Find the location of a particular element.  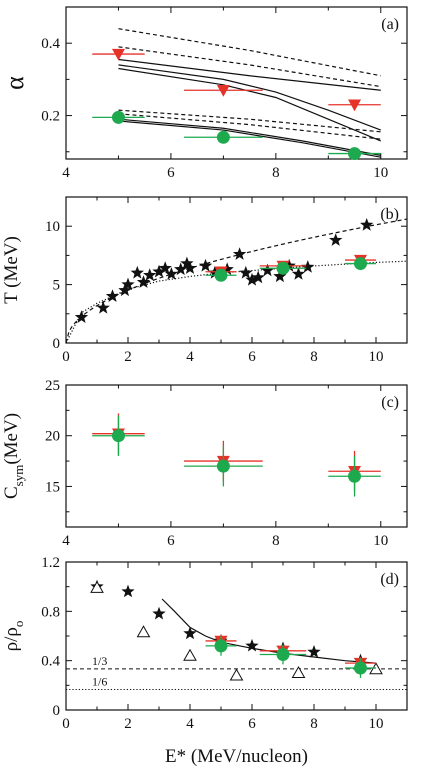

panel-label: (d) is located at coordinates (389, 579).